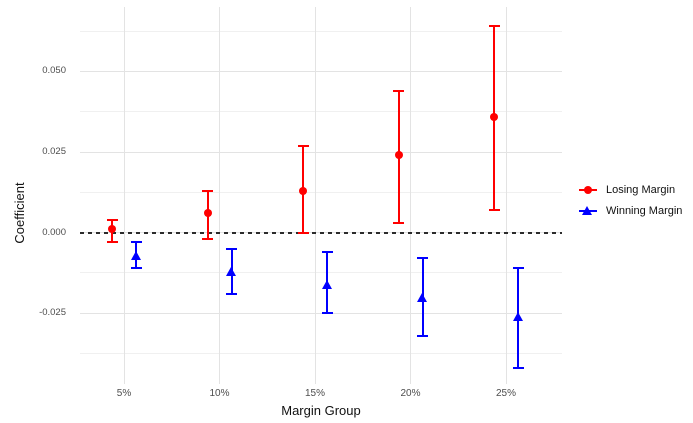  I want to click on y-axis-title: Coefficient, so click(19, 213).